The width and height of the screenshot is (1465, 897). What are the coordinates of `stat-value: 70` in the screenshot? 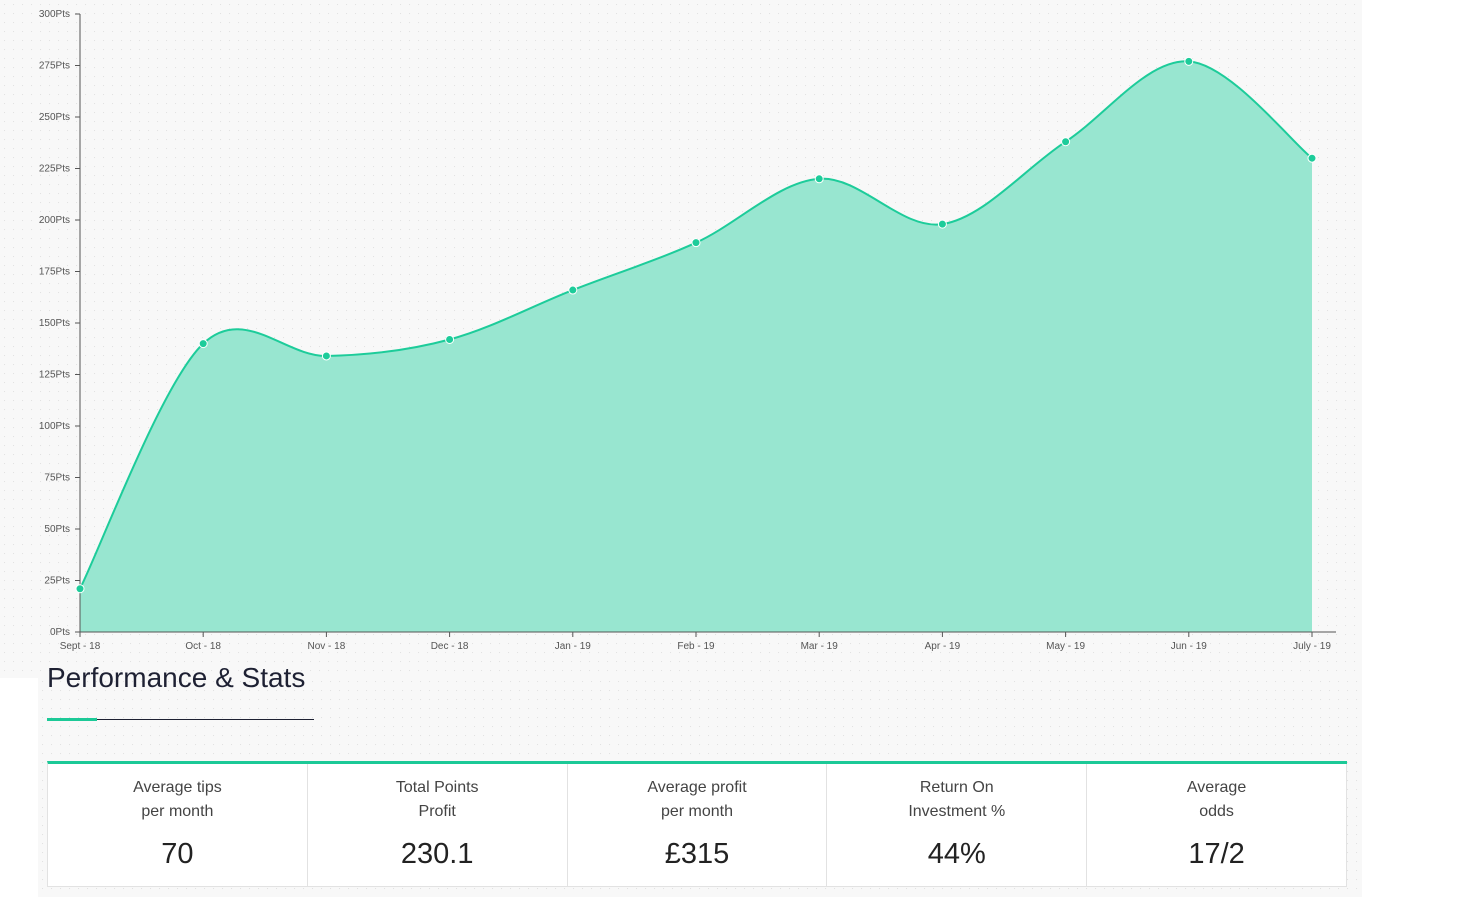 It's located at (177, 854).